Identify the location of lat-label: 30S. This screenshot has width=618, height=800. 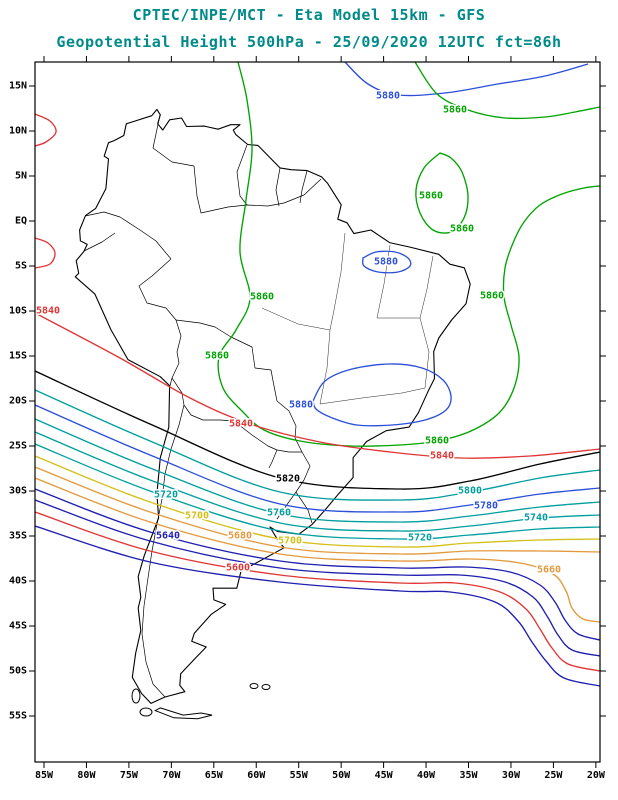
(18, 491).